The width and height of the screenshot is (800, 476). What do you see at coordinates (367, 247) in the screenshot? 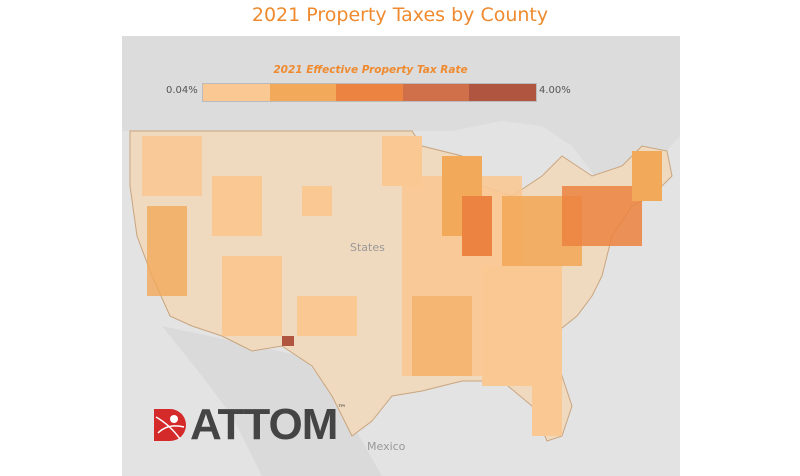
I see `map-label-us: States` at bounding box center [367, 247].